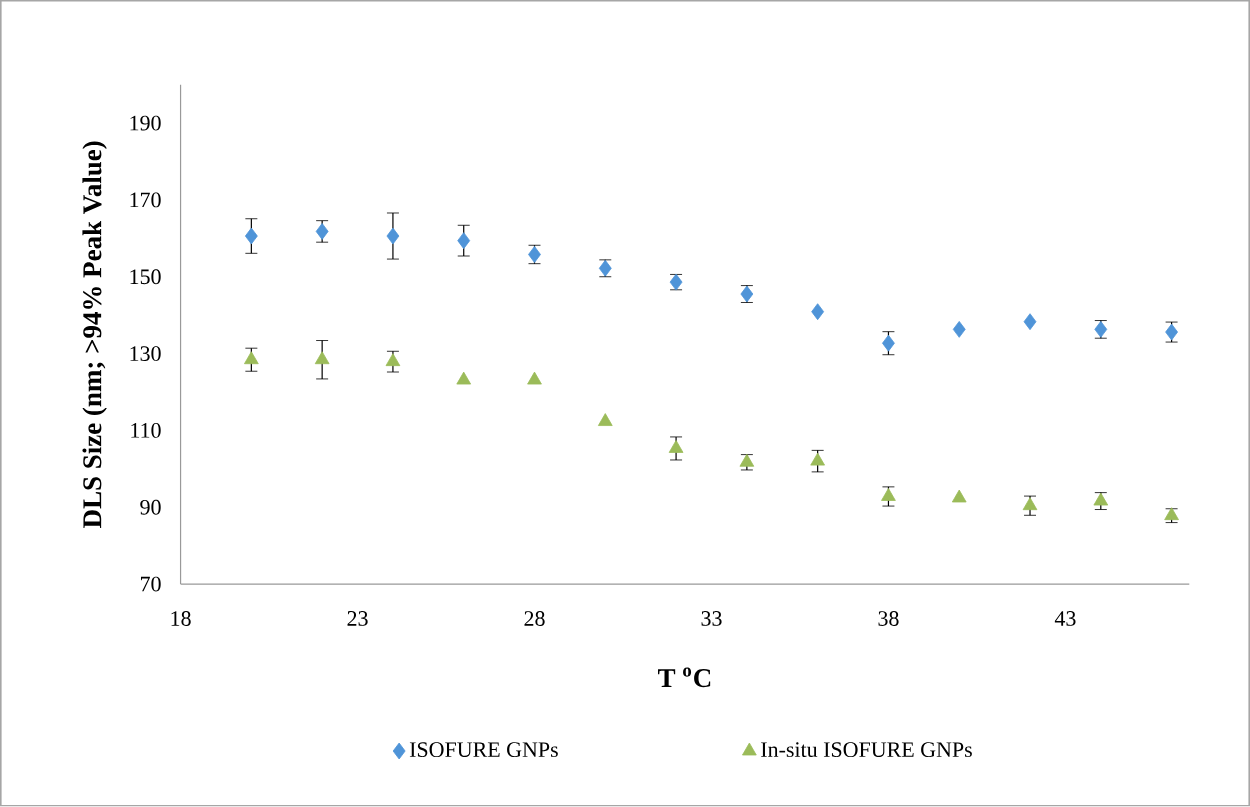 The width and height of the screenshot is (1250, 807). Describe the element at coordinates (151, 584) in the screenshot. I see `y-tick-label: 70` at that location.